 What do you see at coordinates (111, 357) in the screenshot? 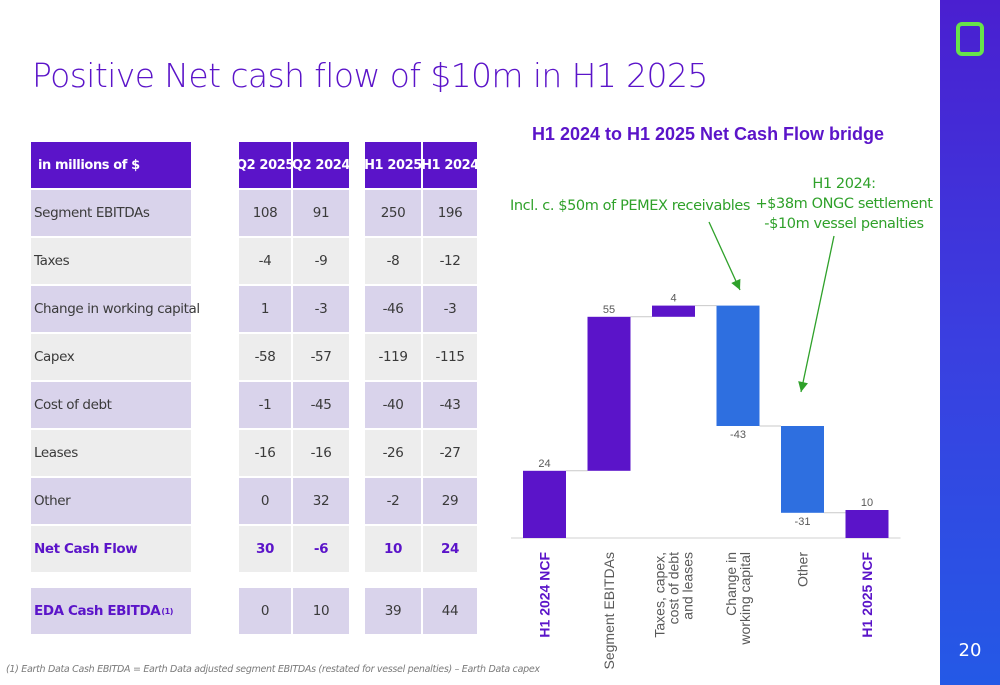
I see `row-label: Capex` at bounding box center [111, 357].